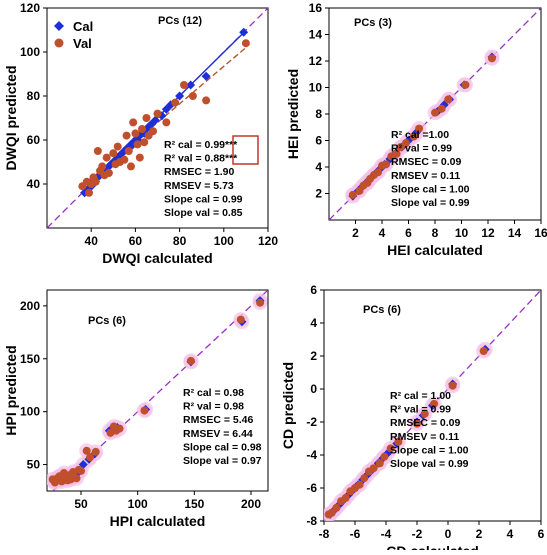 This screenshot has height=555, width=547. What do you see at coordinates (158, 521) in the screenshot?
I see `x-axis-label: HPI calculated` at bounding box center [158, 521].